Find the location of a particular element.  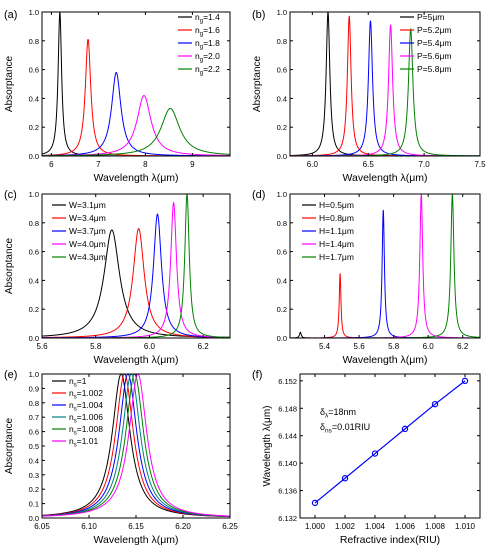

legend-entry: ng=2.2 is located at coordinates (207, 70).